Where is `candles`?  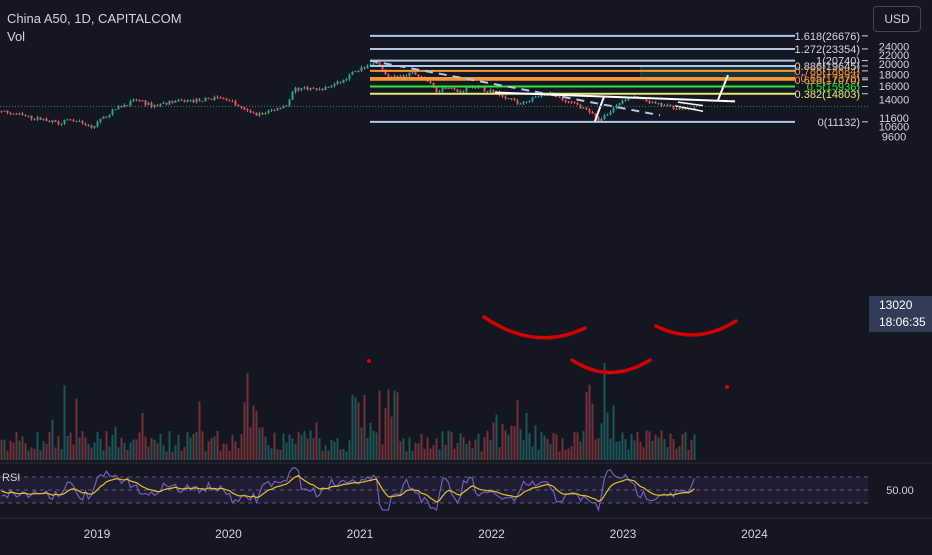
candles is located at coordinates (348, 94).